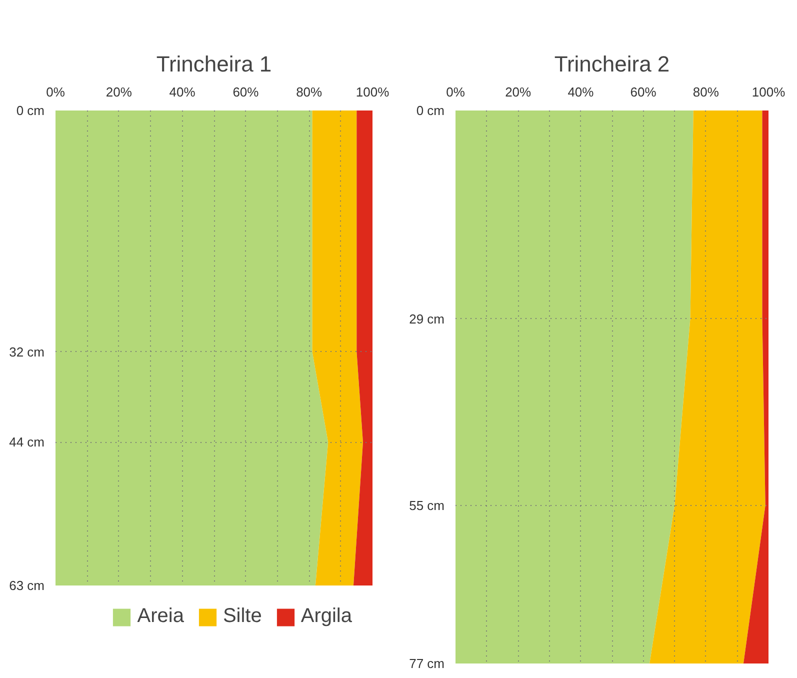  I want to click on chart-title: Trincheira 2, so click(612, 64).